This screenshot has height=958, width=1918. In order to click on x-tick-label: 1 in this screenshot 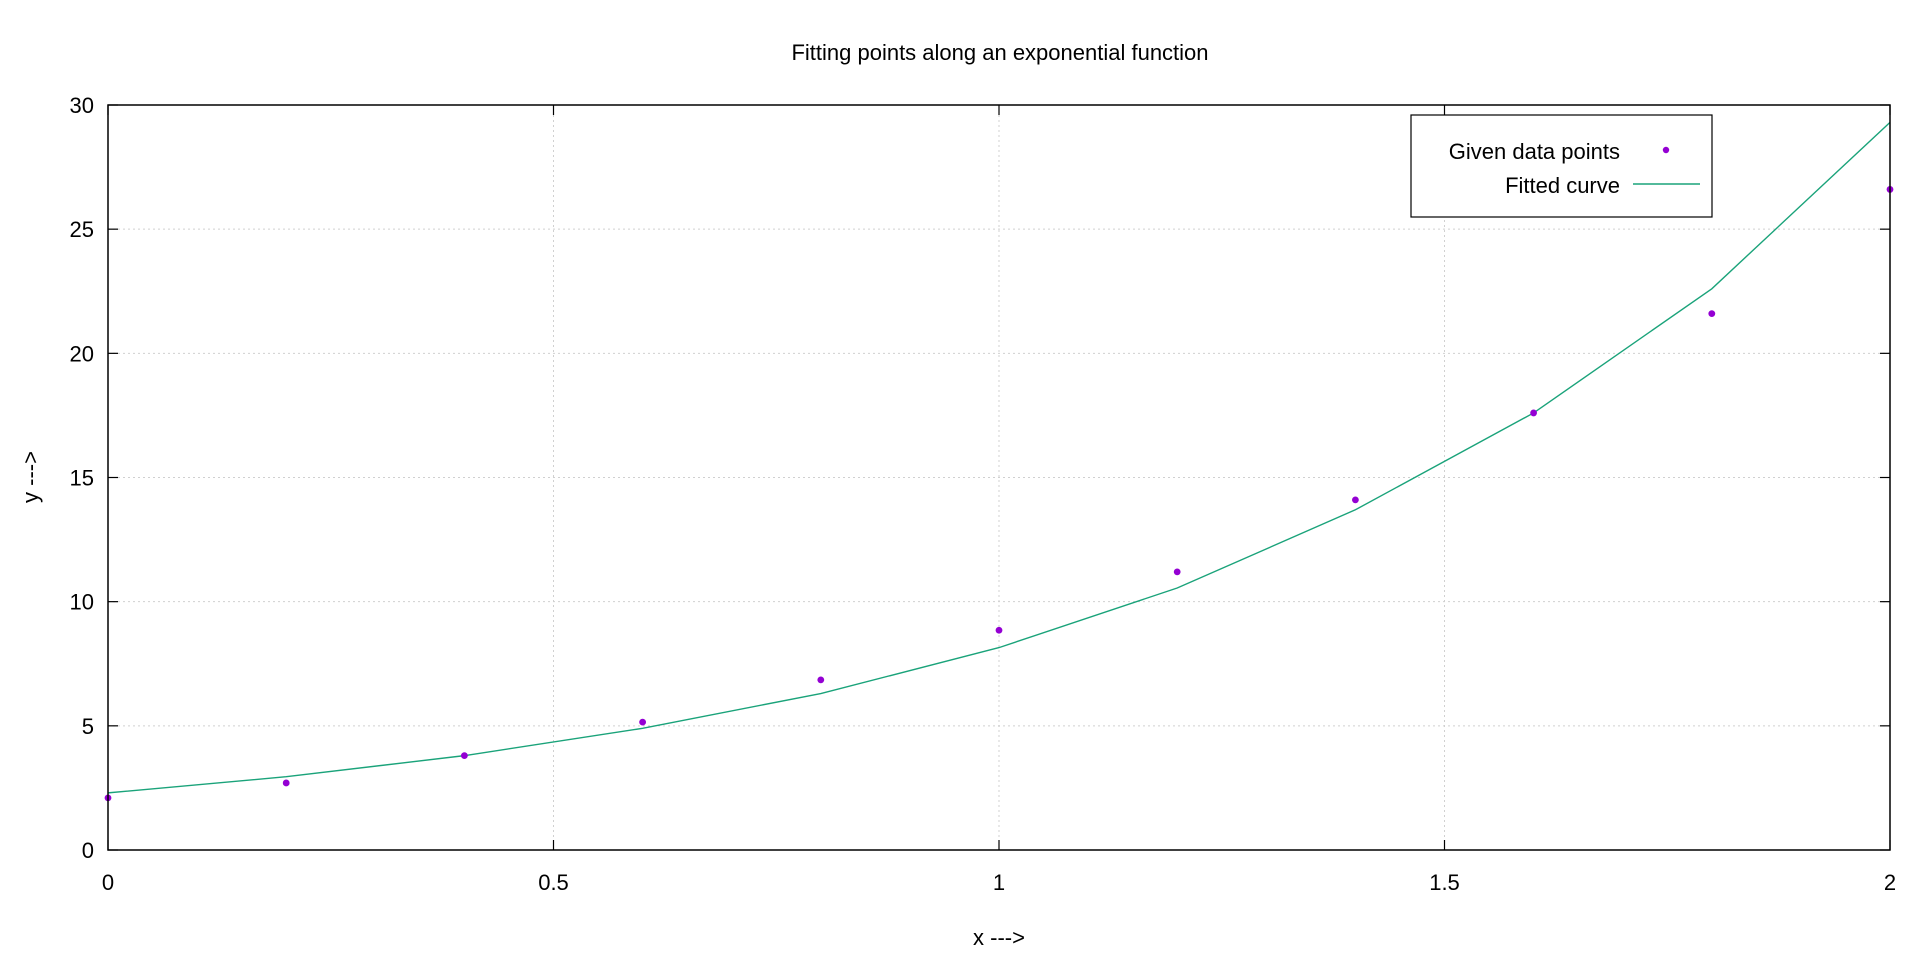, I will do `click(999, 882)`.